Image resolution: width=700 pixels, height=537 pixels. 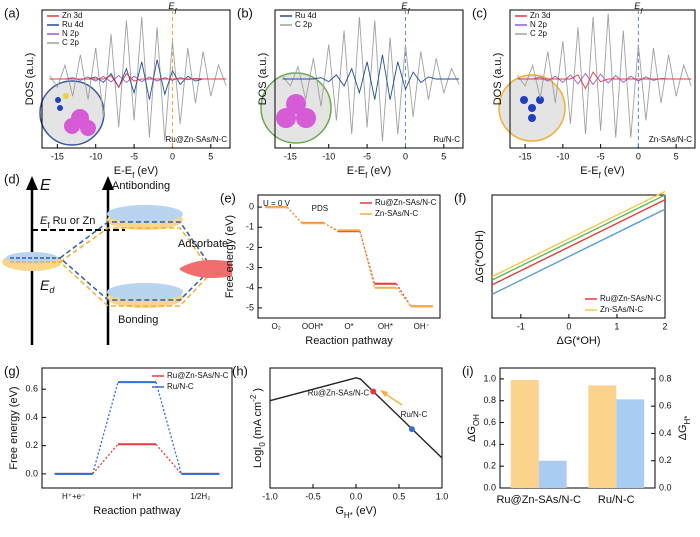 What do you see at coordinates (468, 370) in the screenshot?
I see `panel-label: (i)` at bounding box center [468, 370].